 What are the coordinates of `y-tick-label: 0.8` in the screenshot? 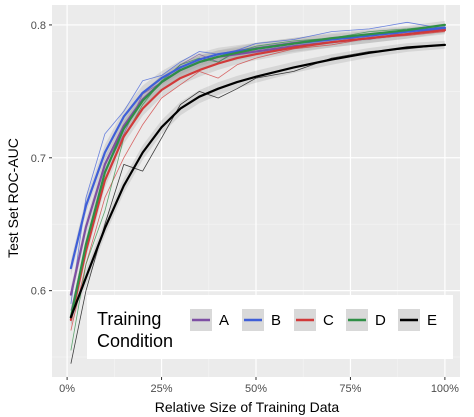 It's located at (38, 26).